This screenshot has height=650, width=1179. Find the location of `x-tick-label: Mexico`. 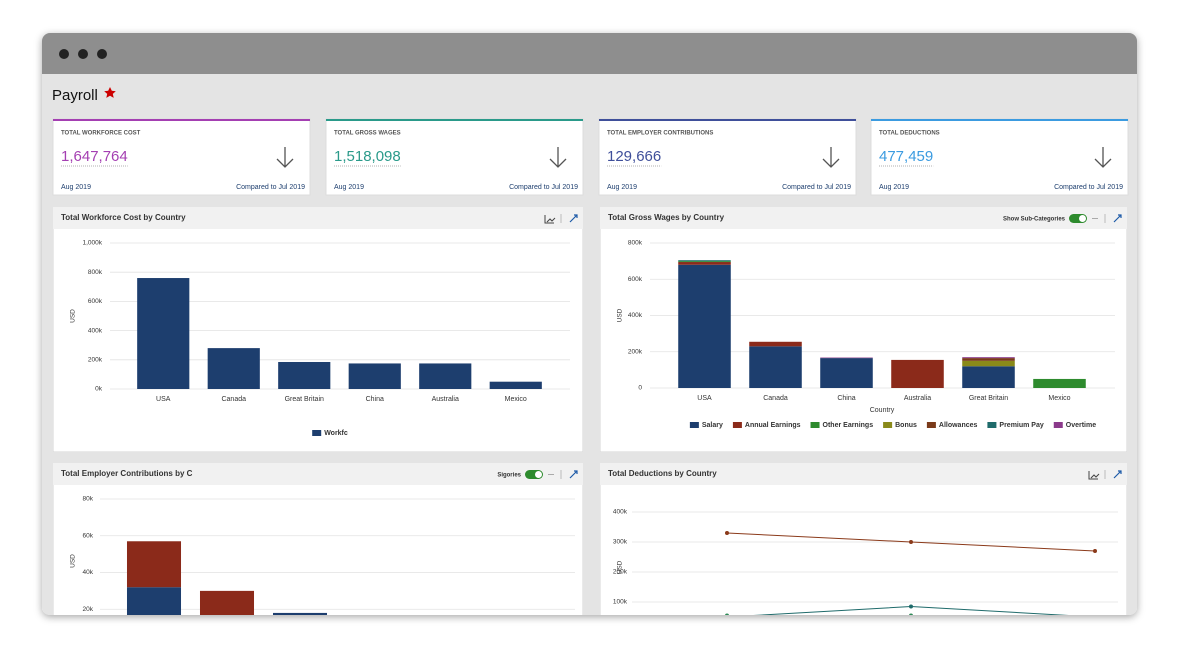

x-tick-label: Mexico is located at coordinates (1059, 398).